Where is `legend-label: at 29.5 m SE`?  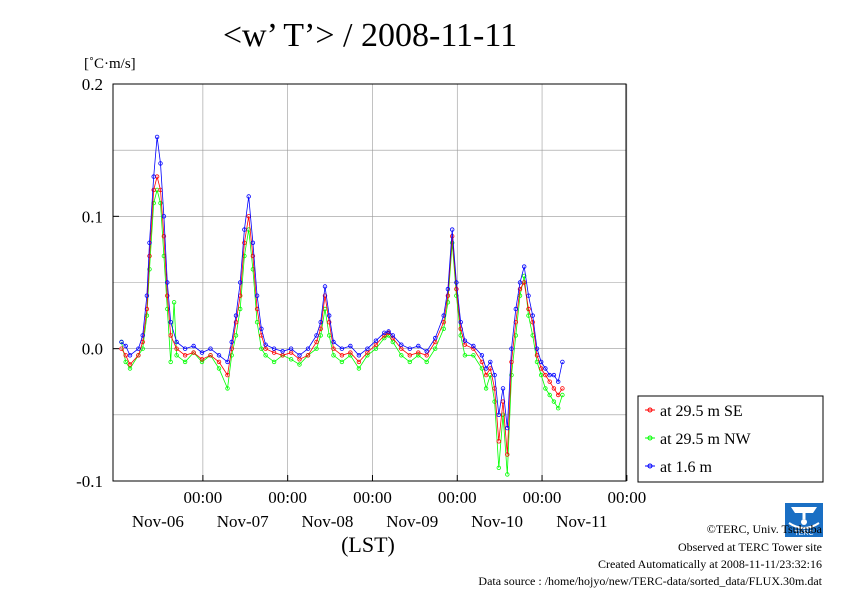 legend-label: at 29.5 m SE is located at coordinates (701, 411).